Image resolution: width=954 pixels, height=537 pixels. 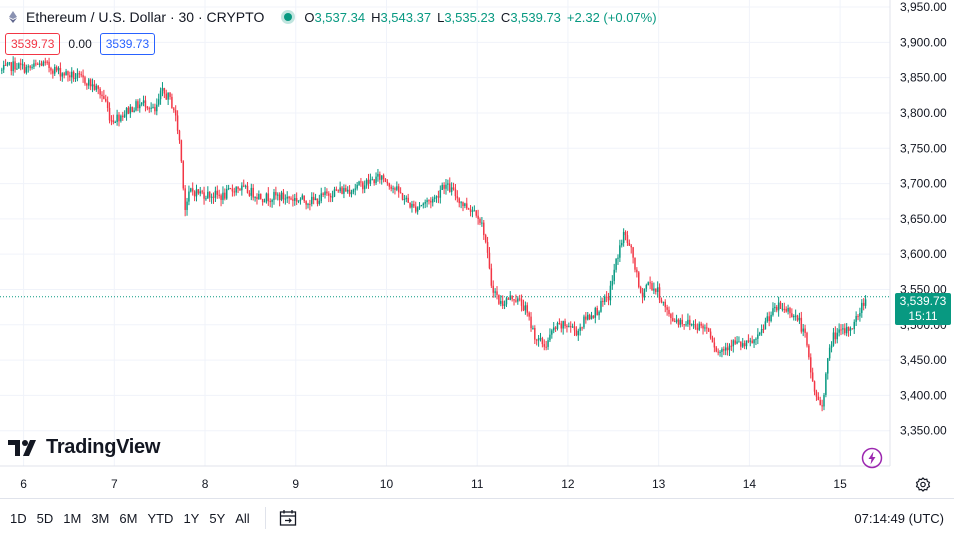 I want to click on range-5d-button: 5D, so click(x=45, y=518).